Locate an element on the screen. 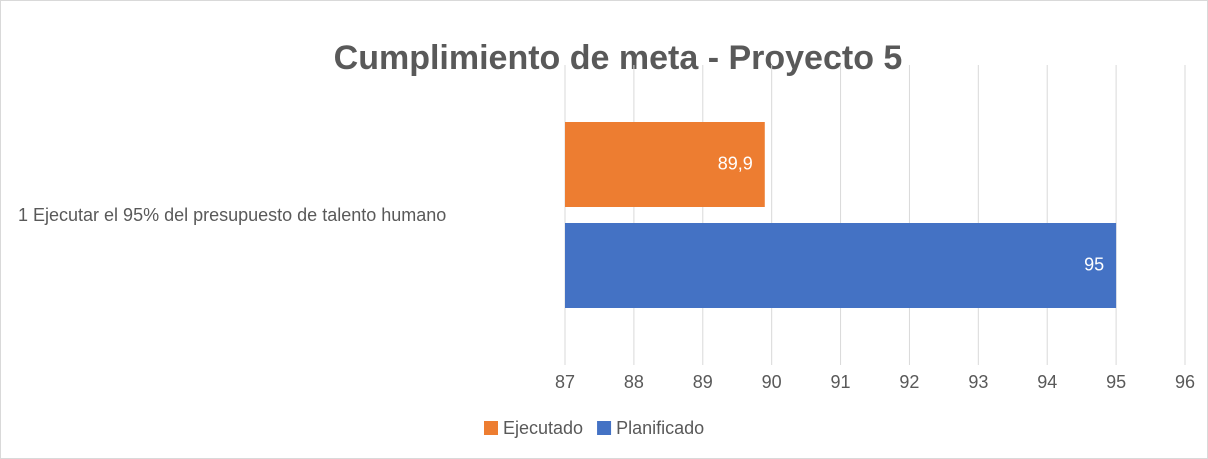  legend-label: Planificado is located at coordinates (660, 428).